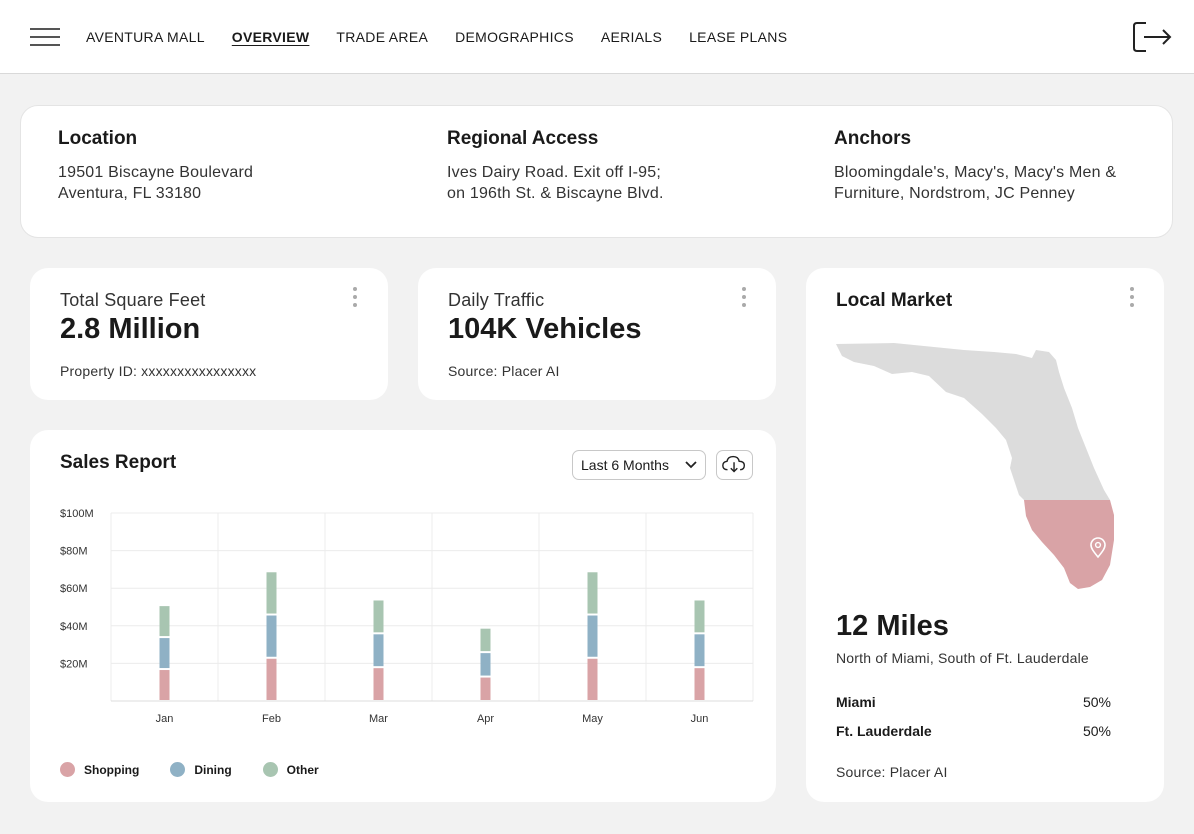 Image resolution: width=1194 pixels, height=834 pixels. I want to click on market-pct-ft-lauderdale: 50%, so click(1096, 731).